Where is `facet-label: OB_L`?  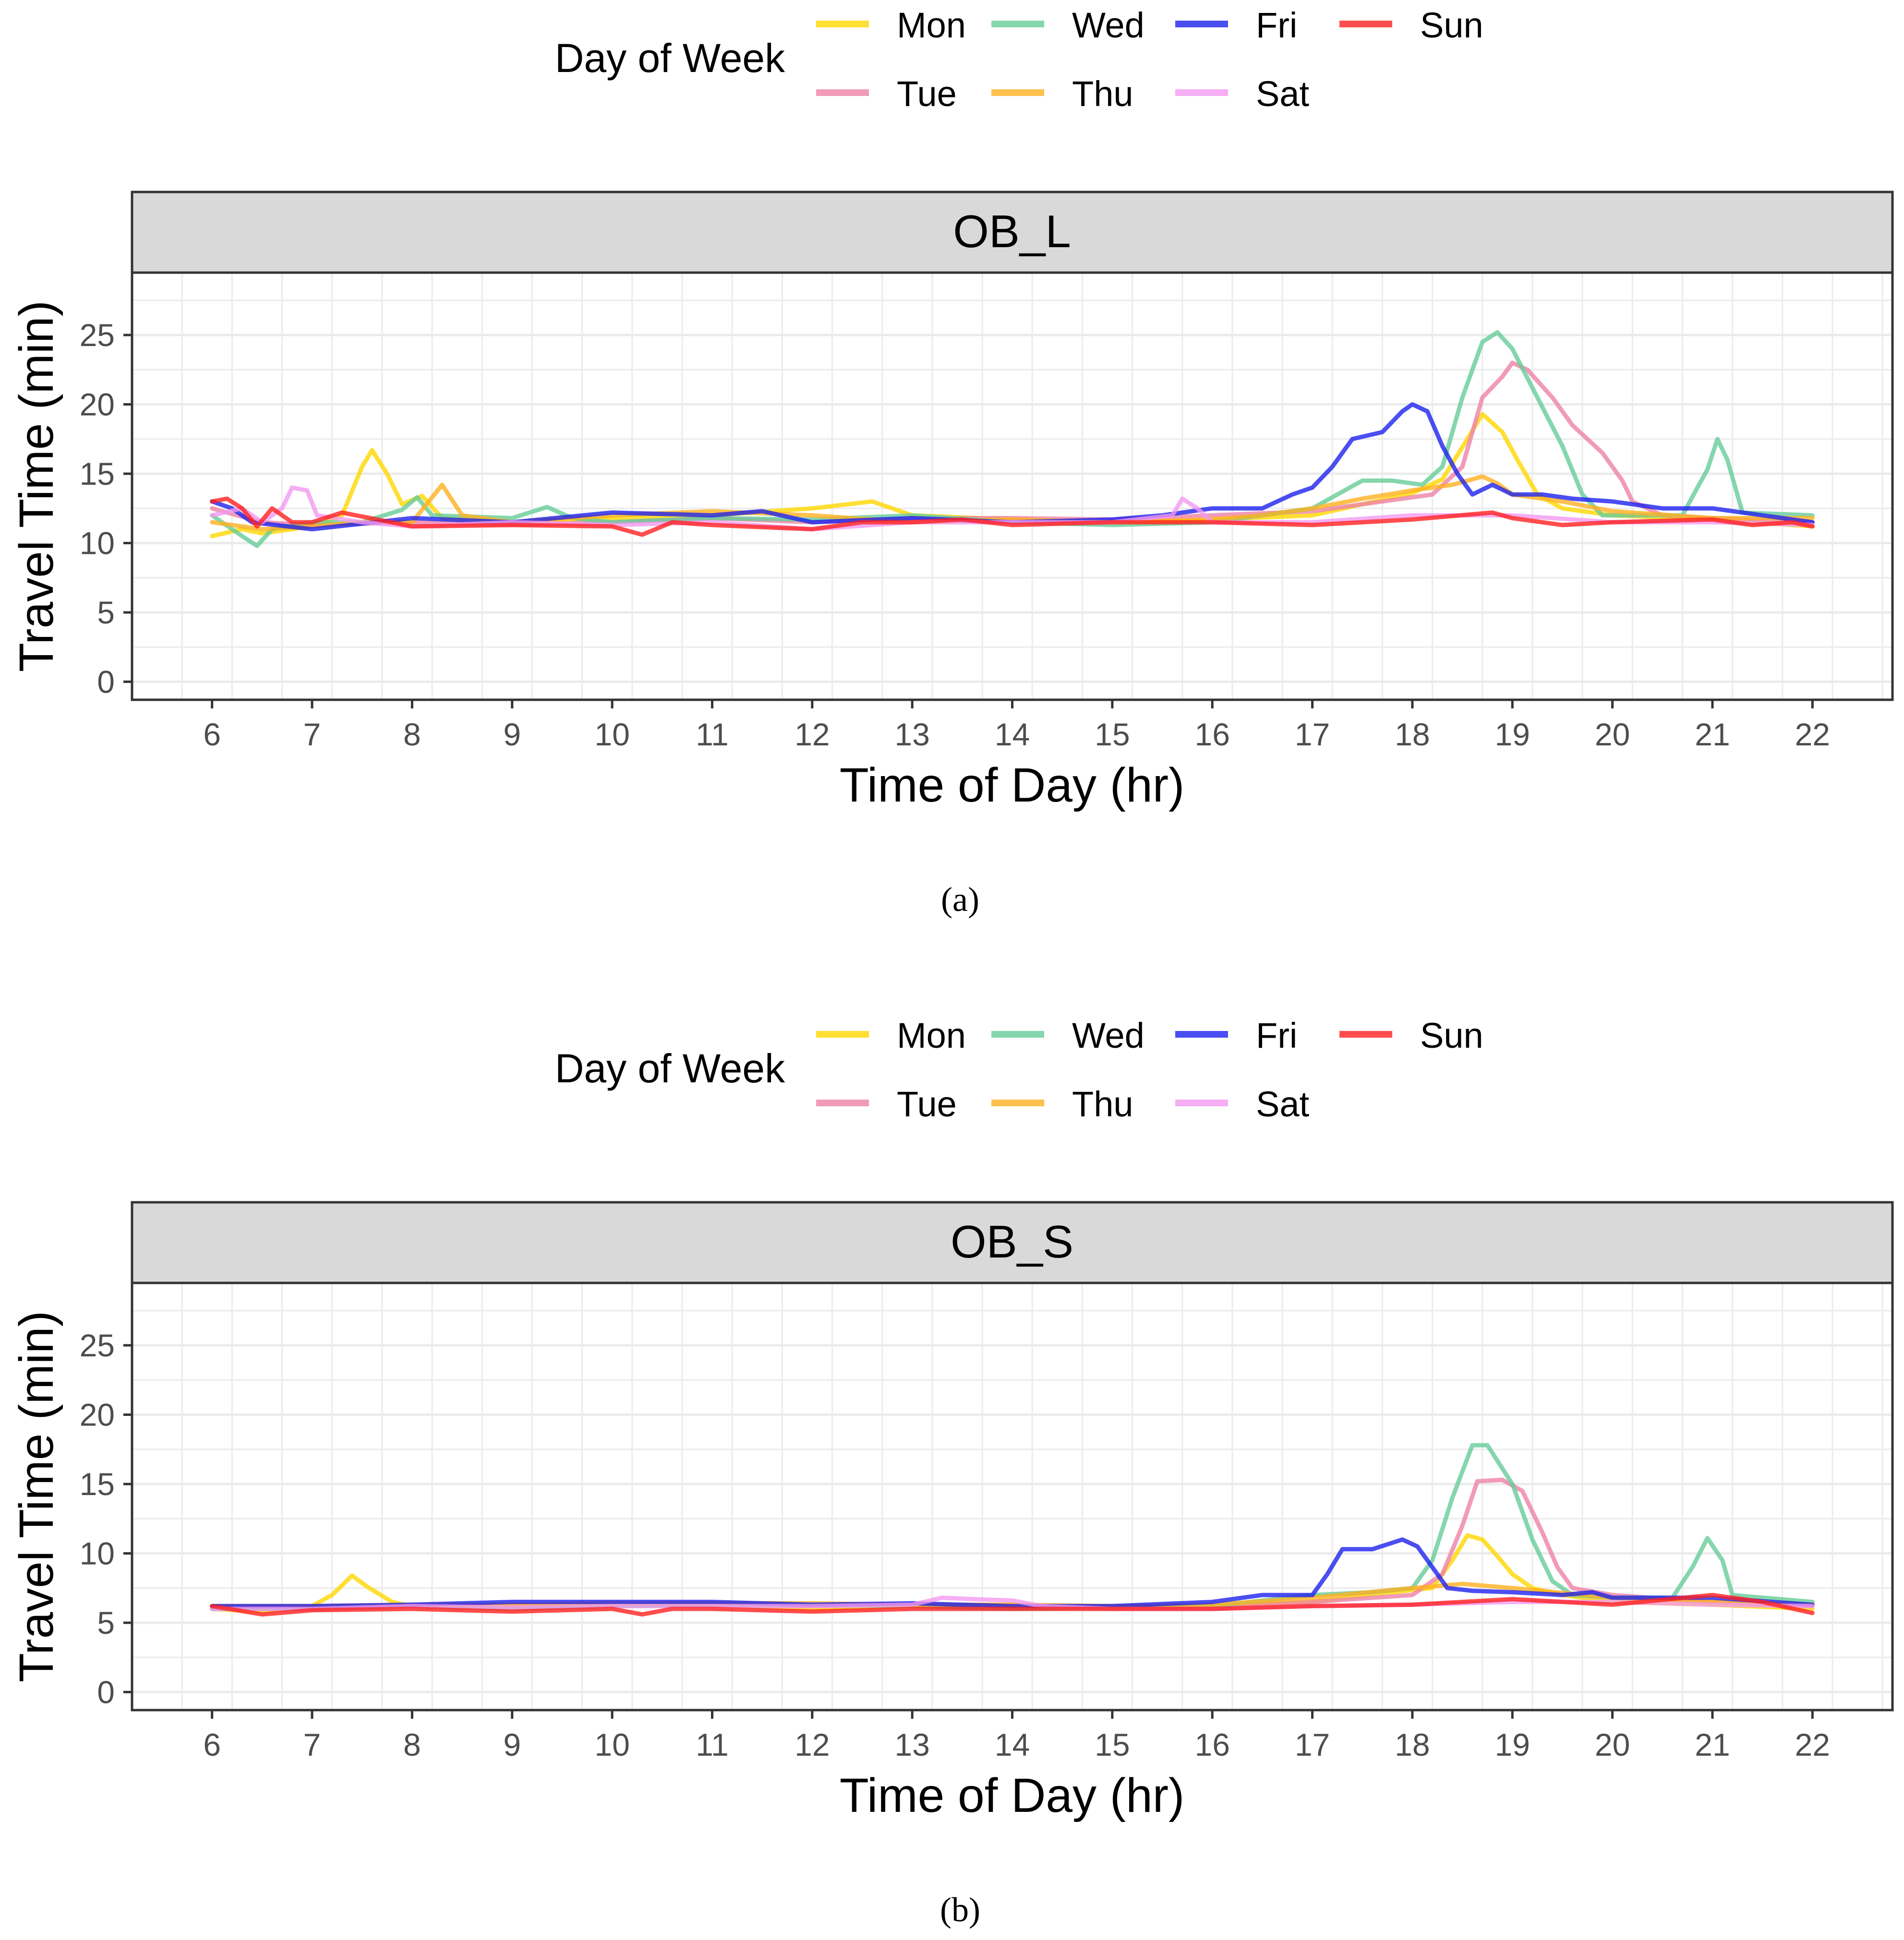 facet-label: OB_L is located at coordinates (1012, 232).